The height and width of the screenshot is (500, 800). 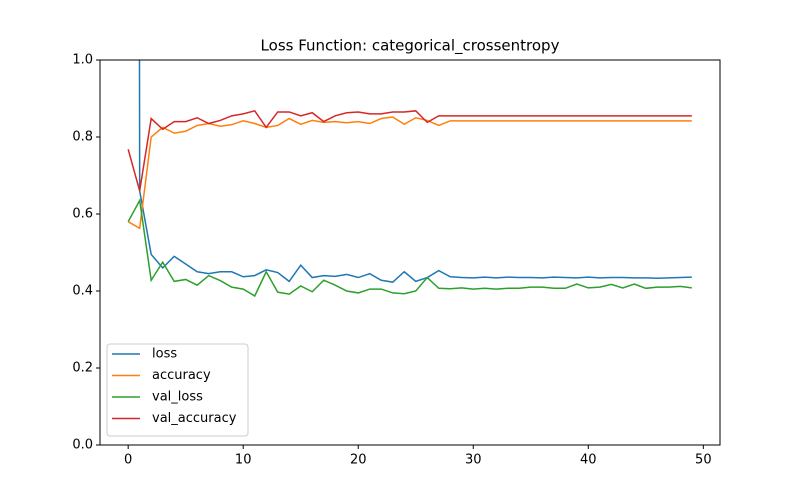 What do you see at coordinates (164, 354) in the screenshot?
I see `legend-label: loss` at bounding box center [164, 354].